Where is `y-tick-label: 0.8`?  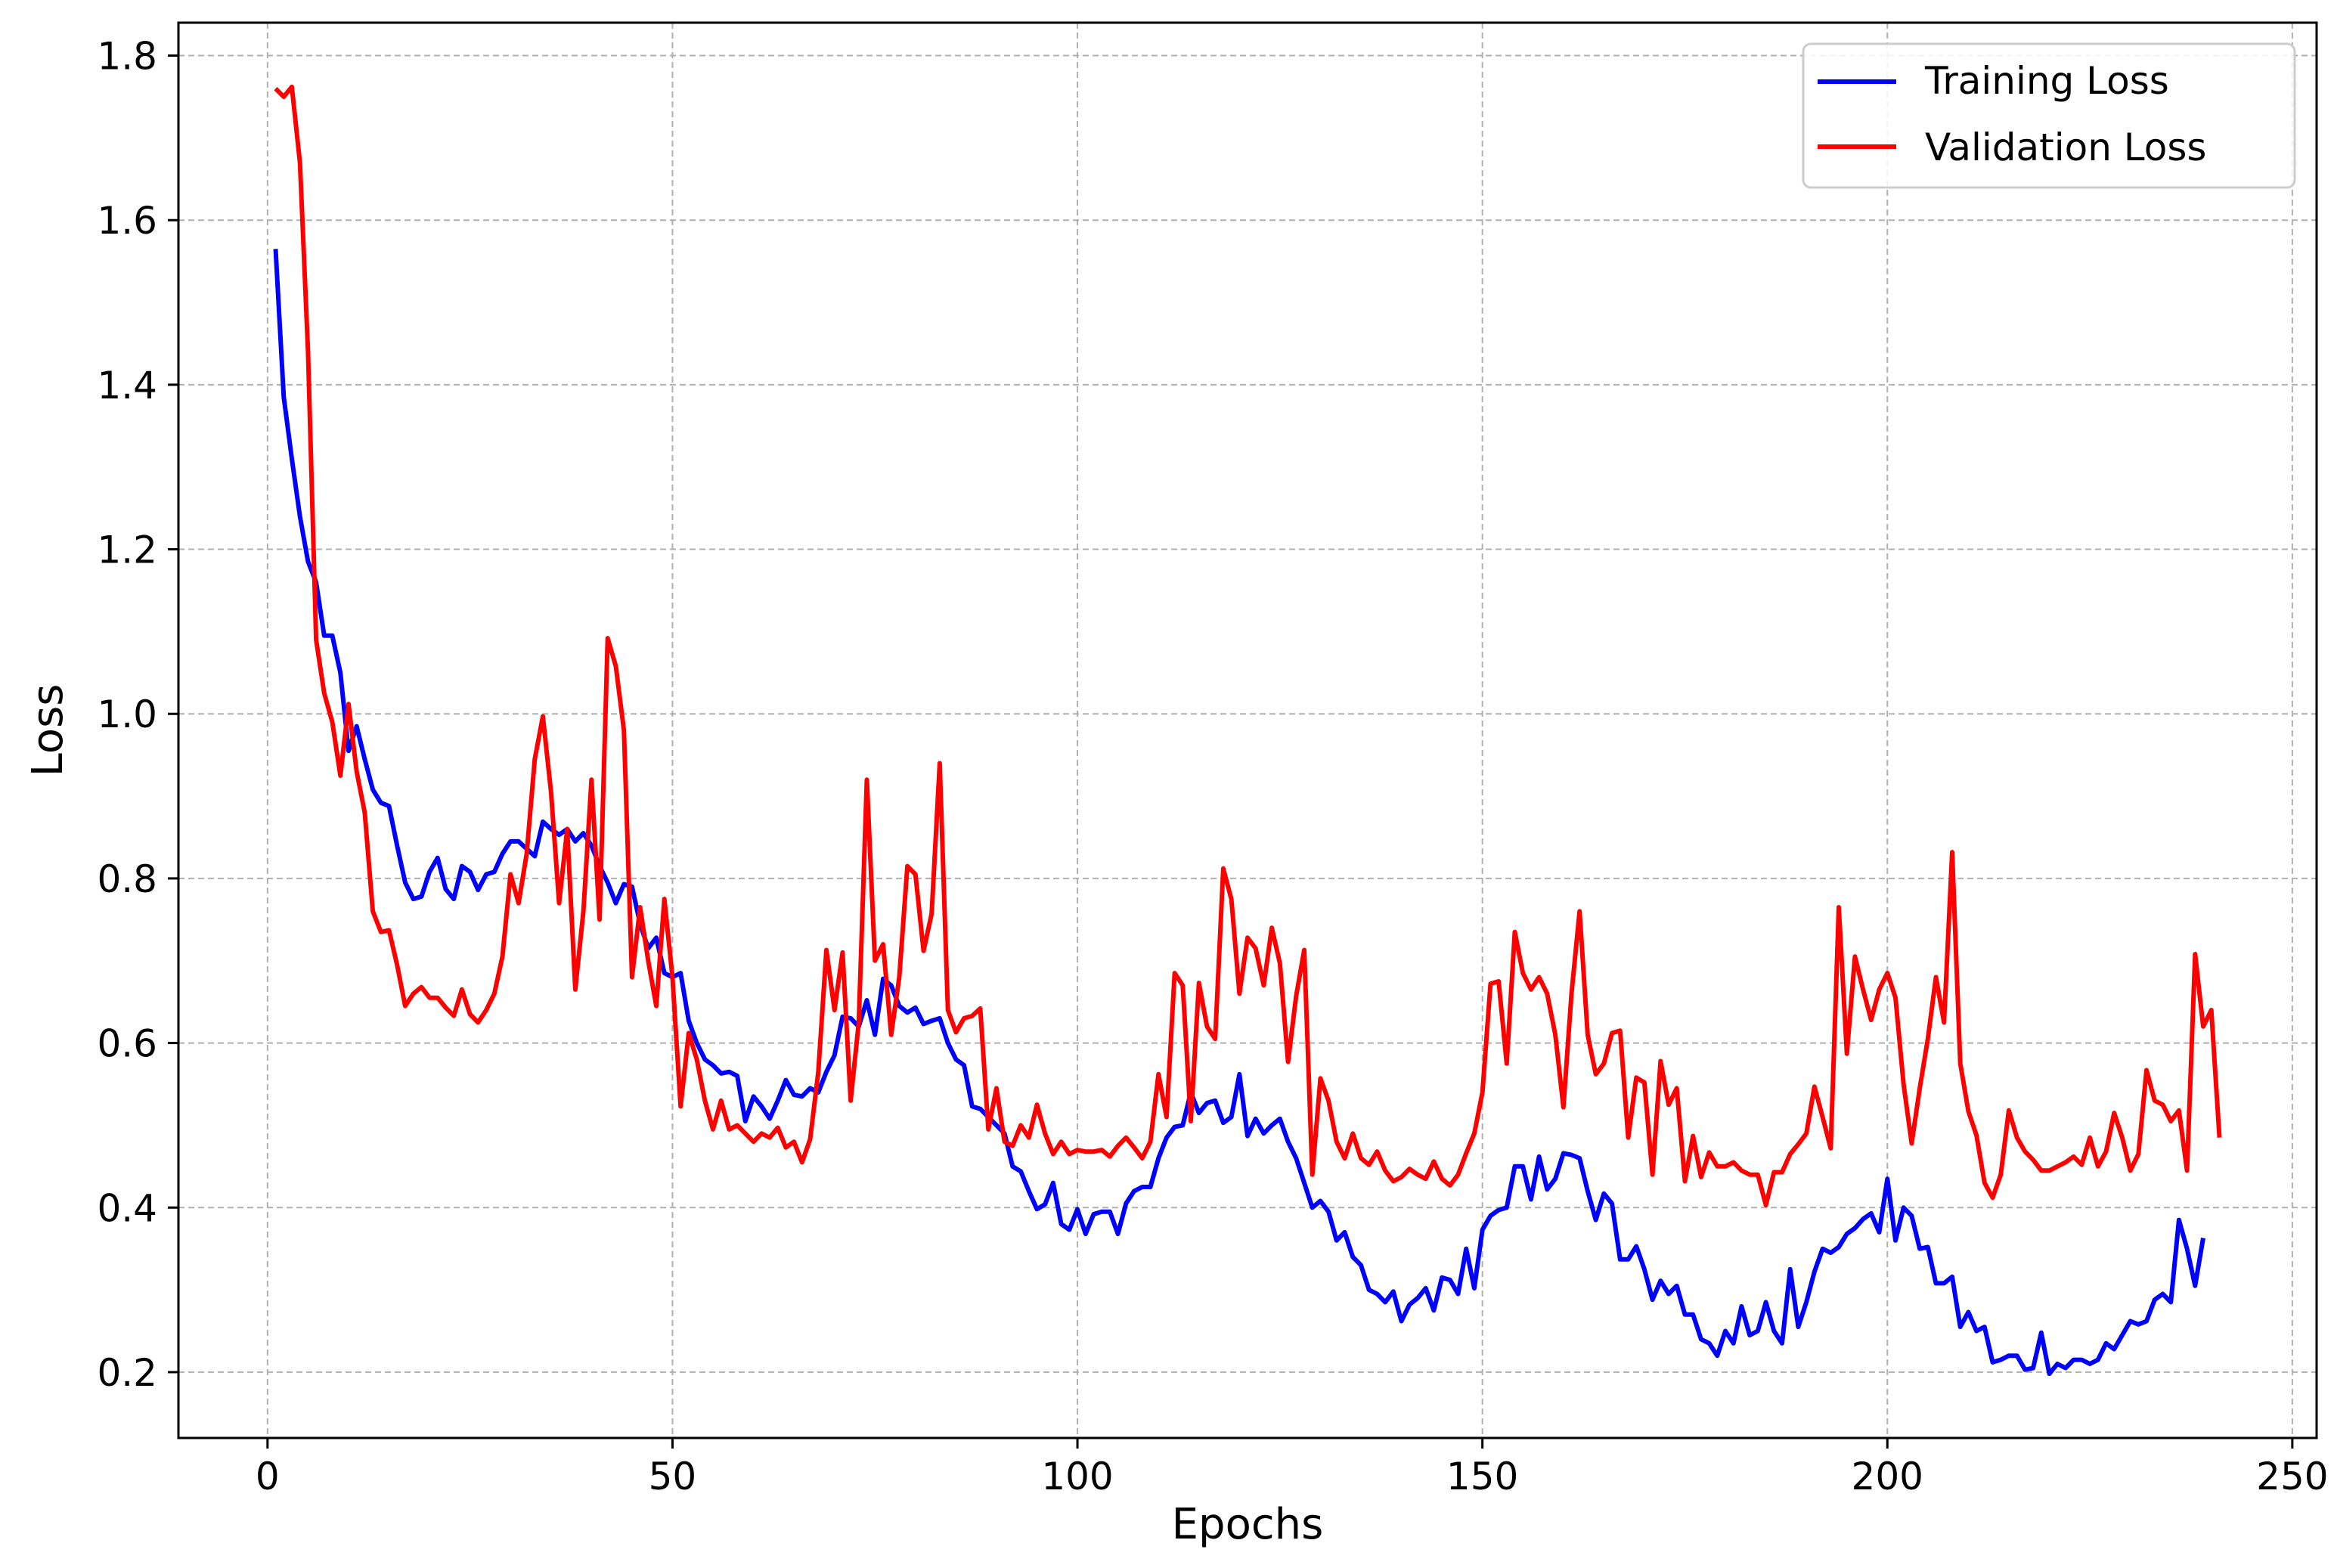 y-tick-label: 0.8 is located at coordinates (127, 879).